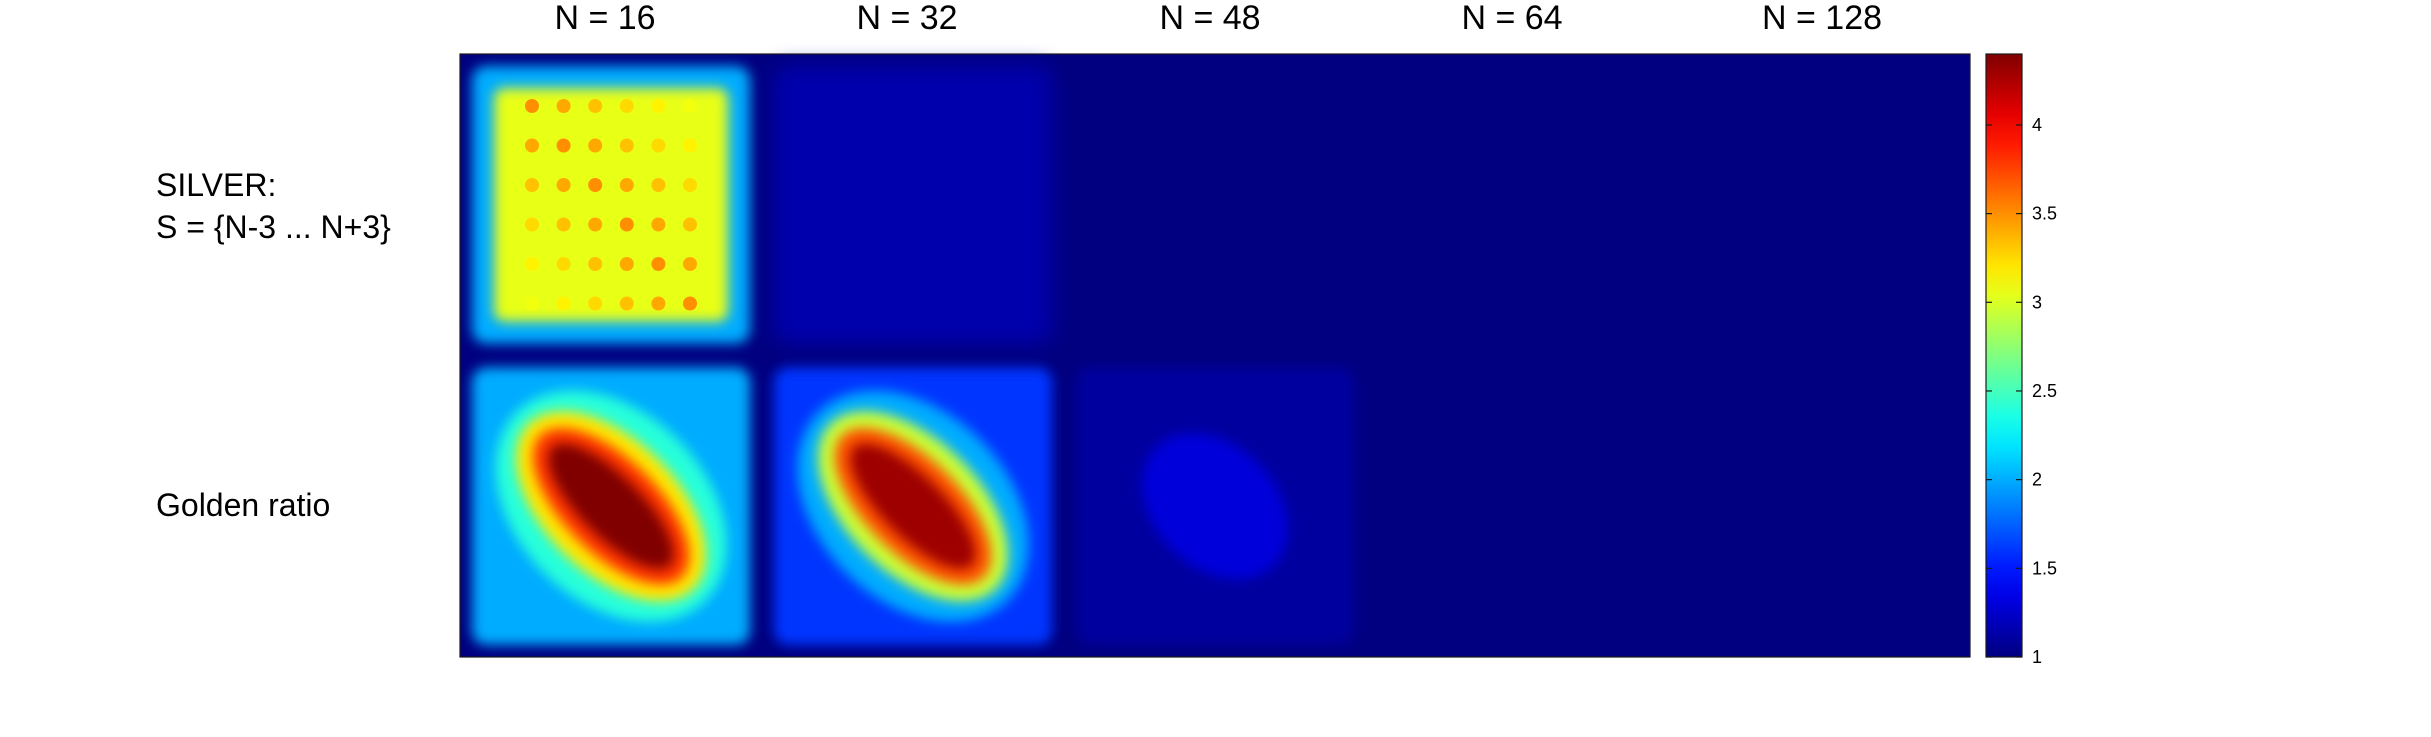 This screenshot has height=737, width=2431. Describe the element at coordinates (1210, 18) in the screenshot. I see `column-label-n48: N = 48` at that location.